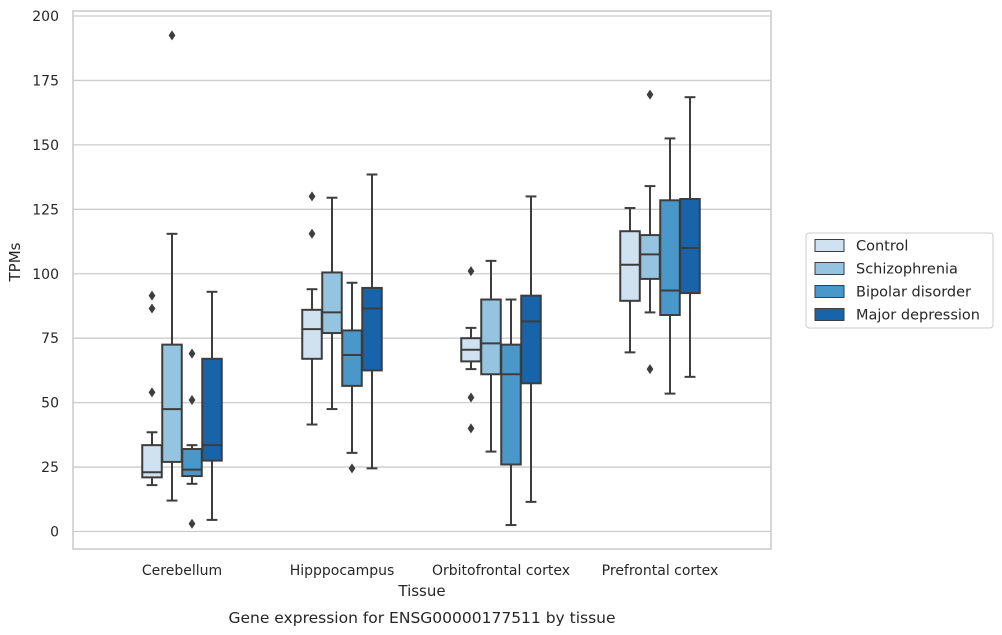 The image size is (1002, 635). I want to click on legend-frame, so click(899, 280).